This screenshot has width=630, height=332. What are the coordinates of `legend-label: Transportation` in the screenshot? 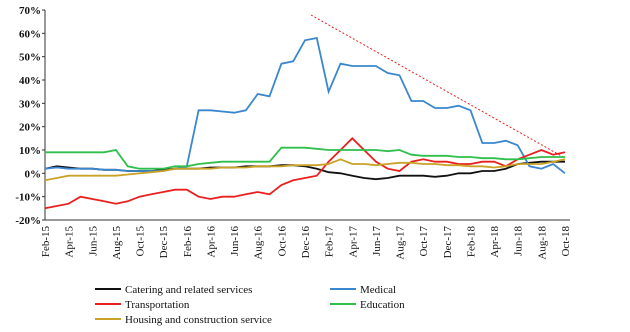 It's located at (157, 305).